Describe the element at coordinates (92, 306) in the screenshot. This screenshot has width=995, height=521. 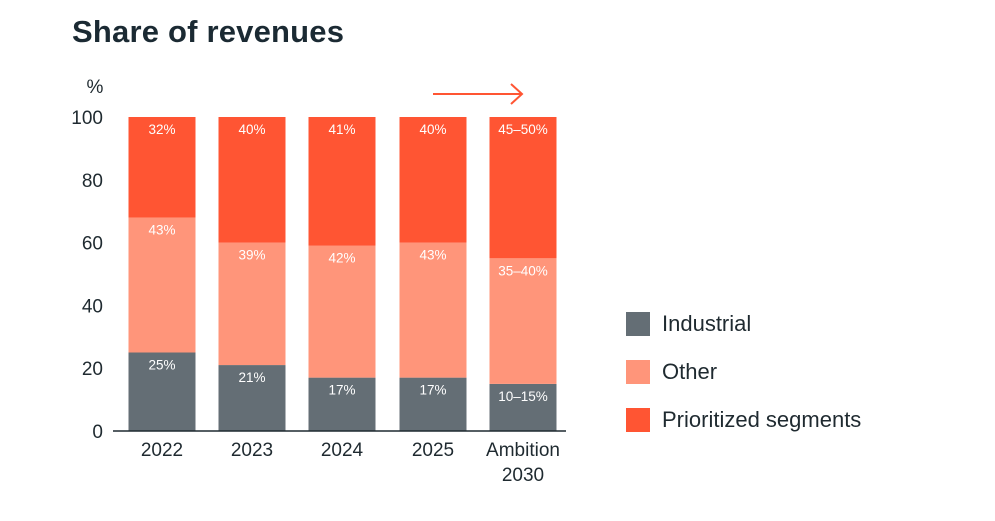
I see `y-tick-label: 40` at that location.